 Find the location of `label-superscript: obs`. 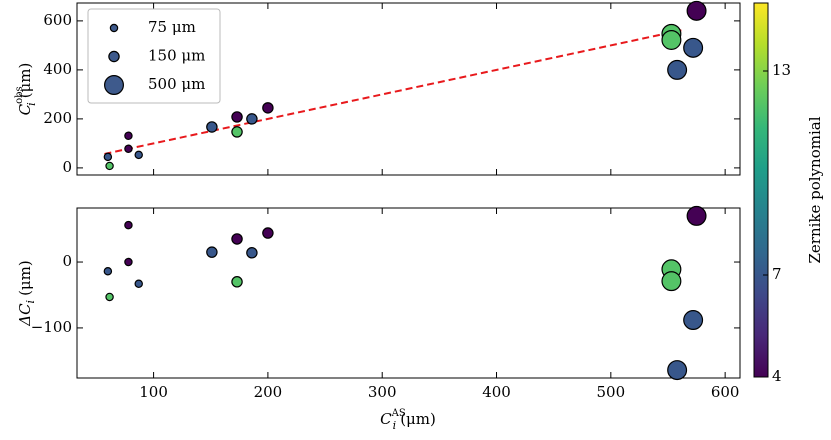

label-superscript: obs is located at coordinates (19, 95).